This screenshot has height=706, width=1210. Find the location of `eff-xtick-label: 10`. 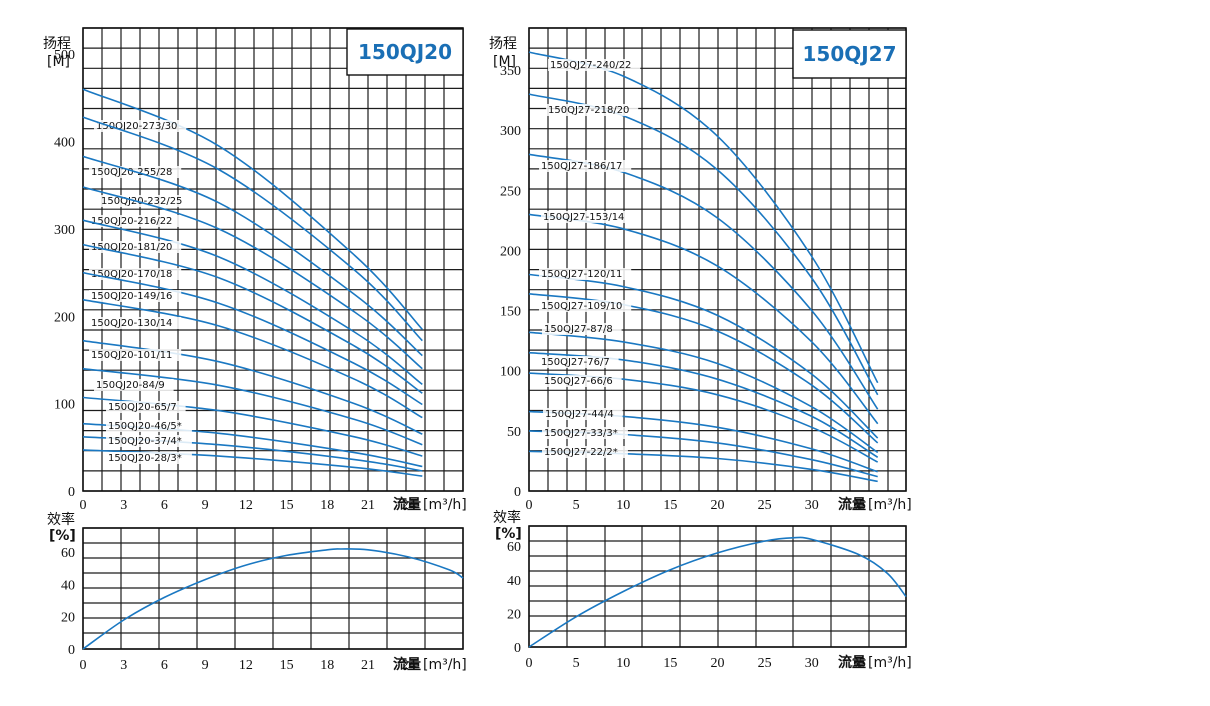

eff-xtick-label: 10 is located at coordinates (623, 663).